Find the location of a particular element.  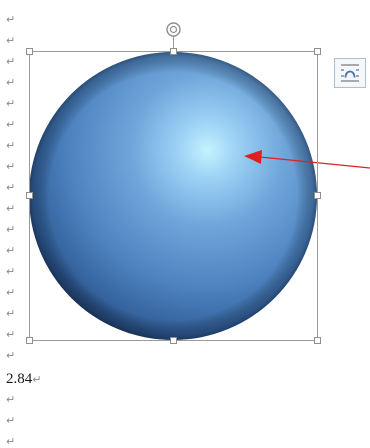

resize-handle-bottom-right is located at coordinates (317, 340).